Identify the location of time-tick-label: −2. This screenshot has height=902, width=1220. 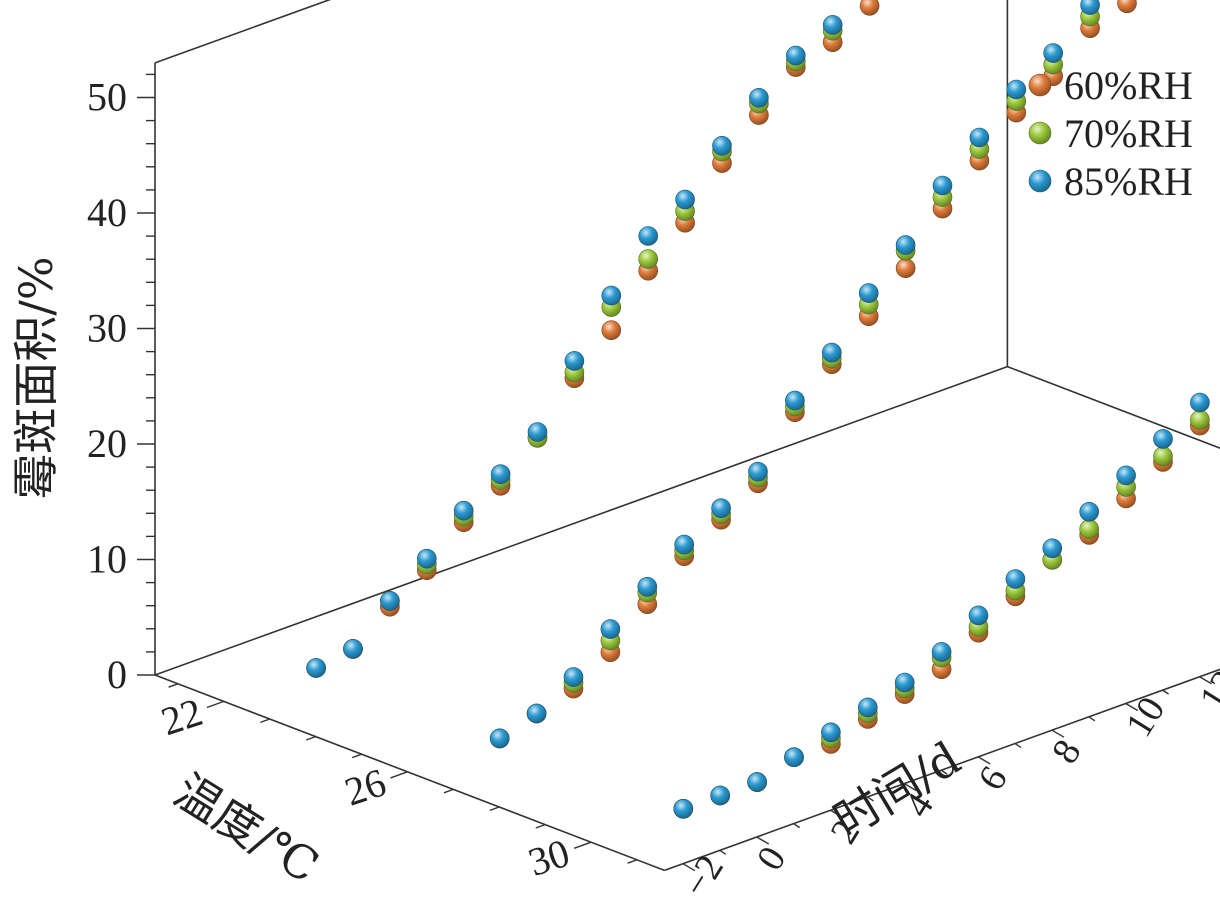
(703, 875).